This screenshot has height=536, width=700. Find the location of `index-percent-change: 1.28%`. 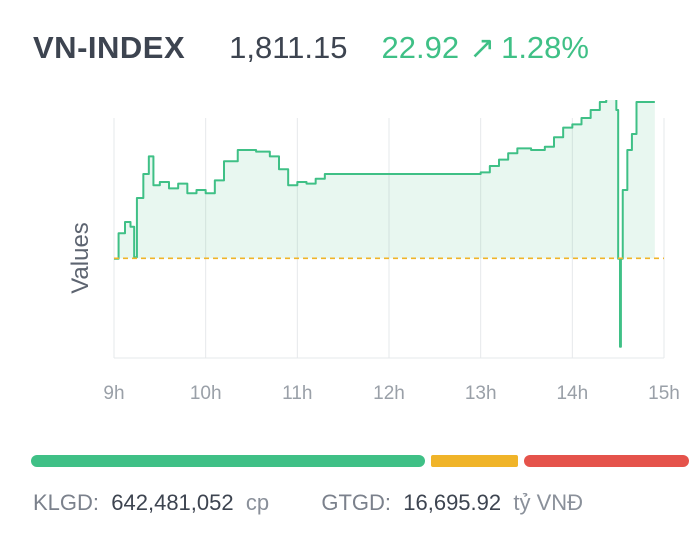

index-percent-change: 1.28% is located at coordinates (545, 47).